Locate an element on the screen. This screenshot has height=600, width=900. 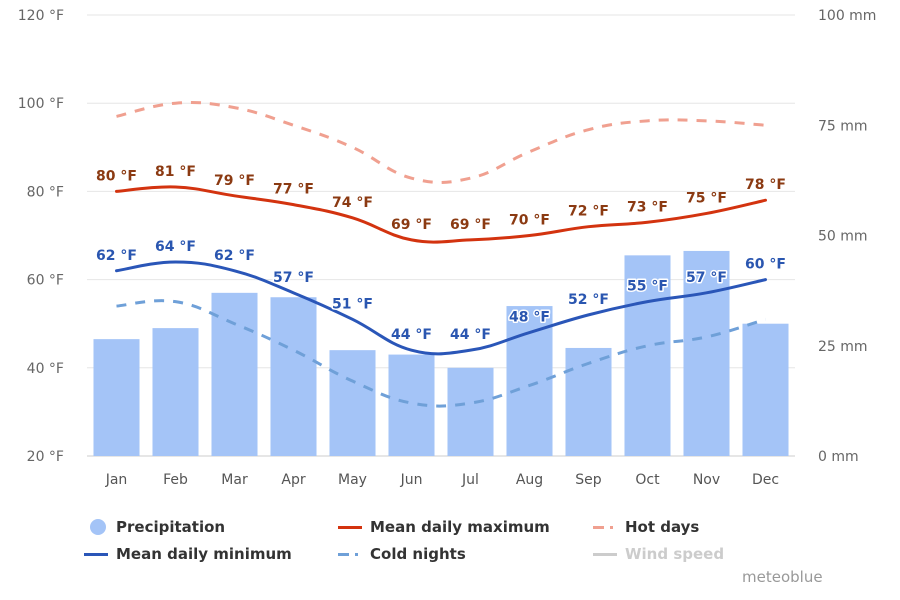
legend-item-hot-days: Hot days is located at coordinates (646, 527).